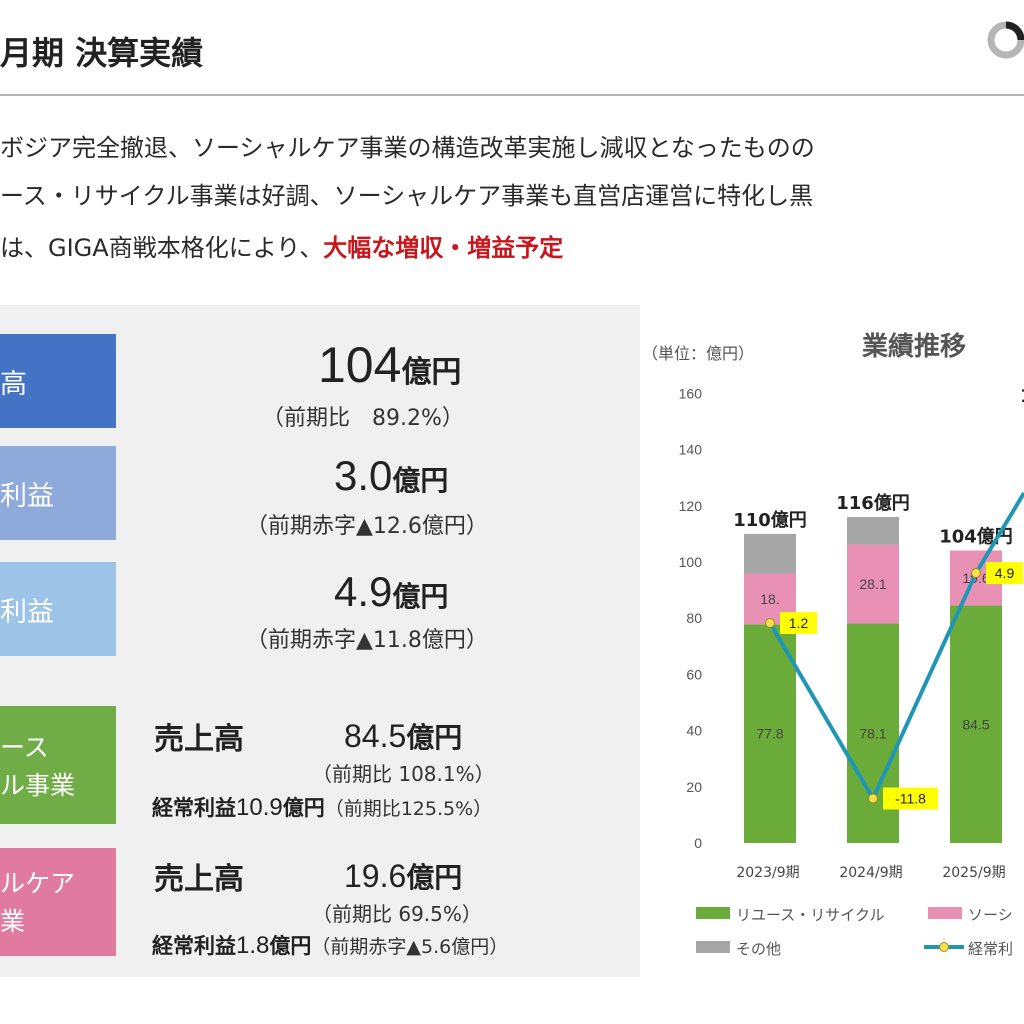 The width and height of the screenshot is (1024, 1024). I want to click on reuse-sales-metric: 84.5億円, so click(403, 736).